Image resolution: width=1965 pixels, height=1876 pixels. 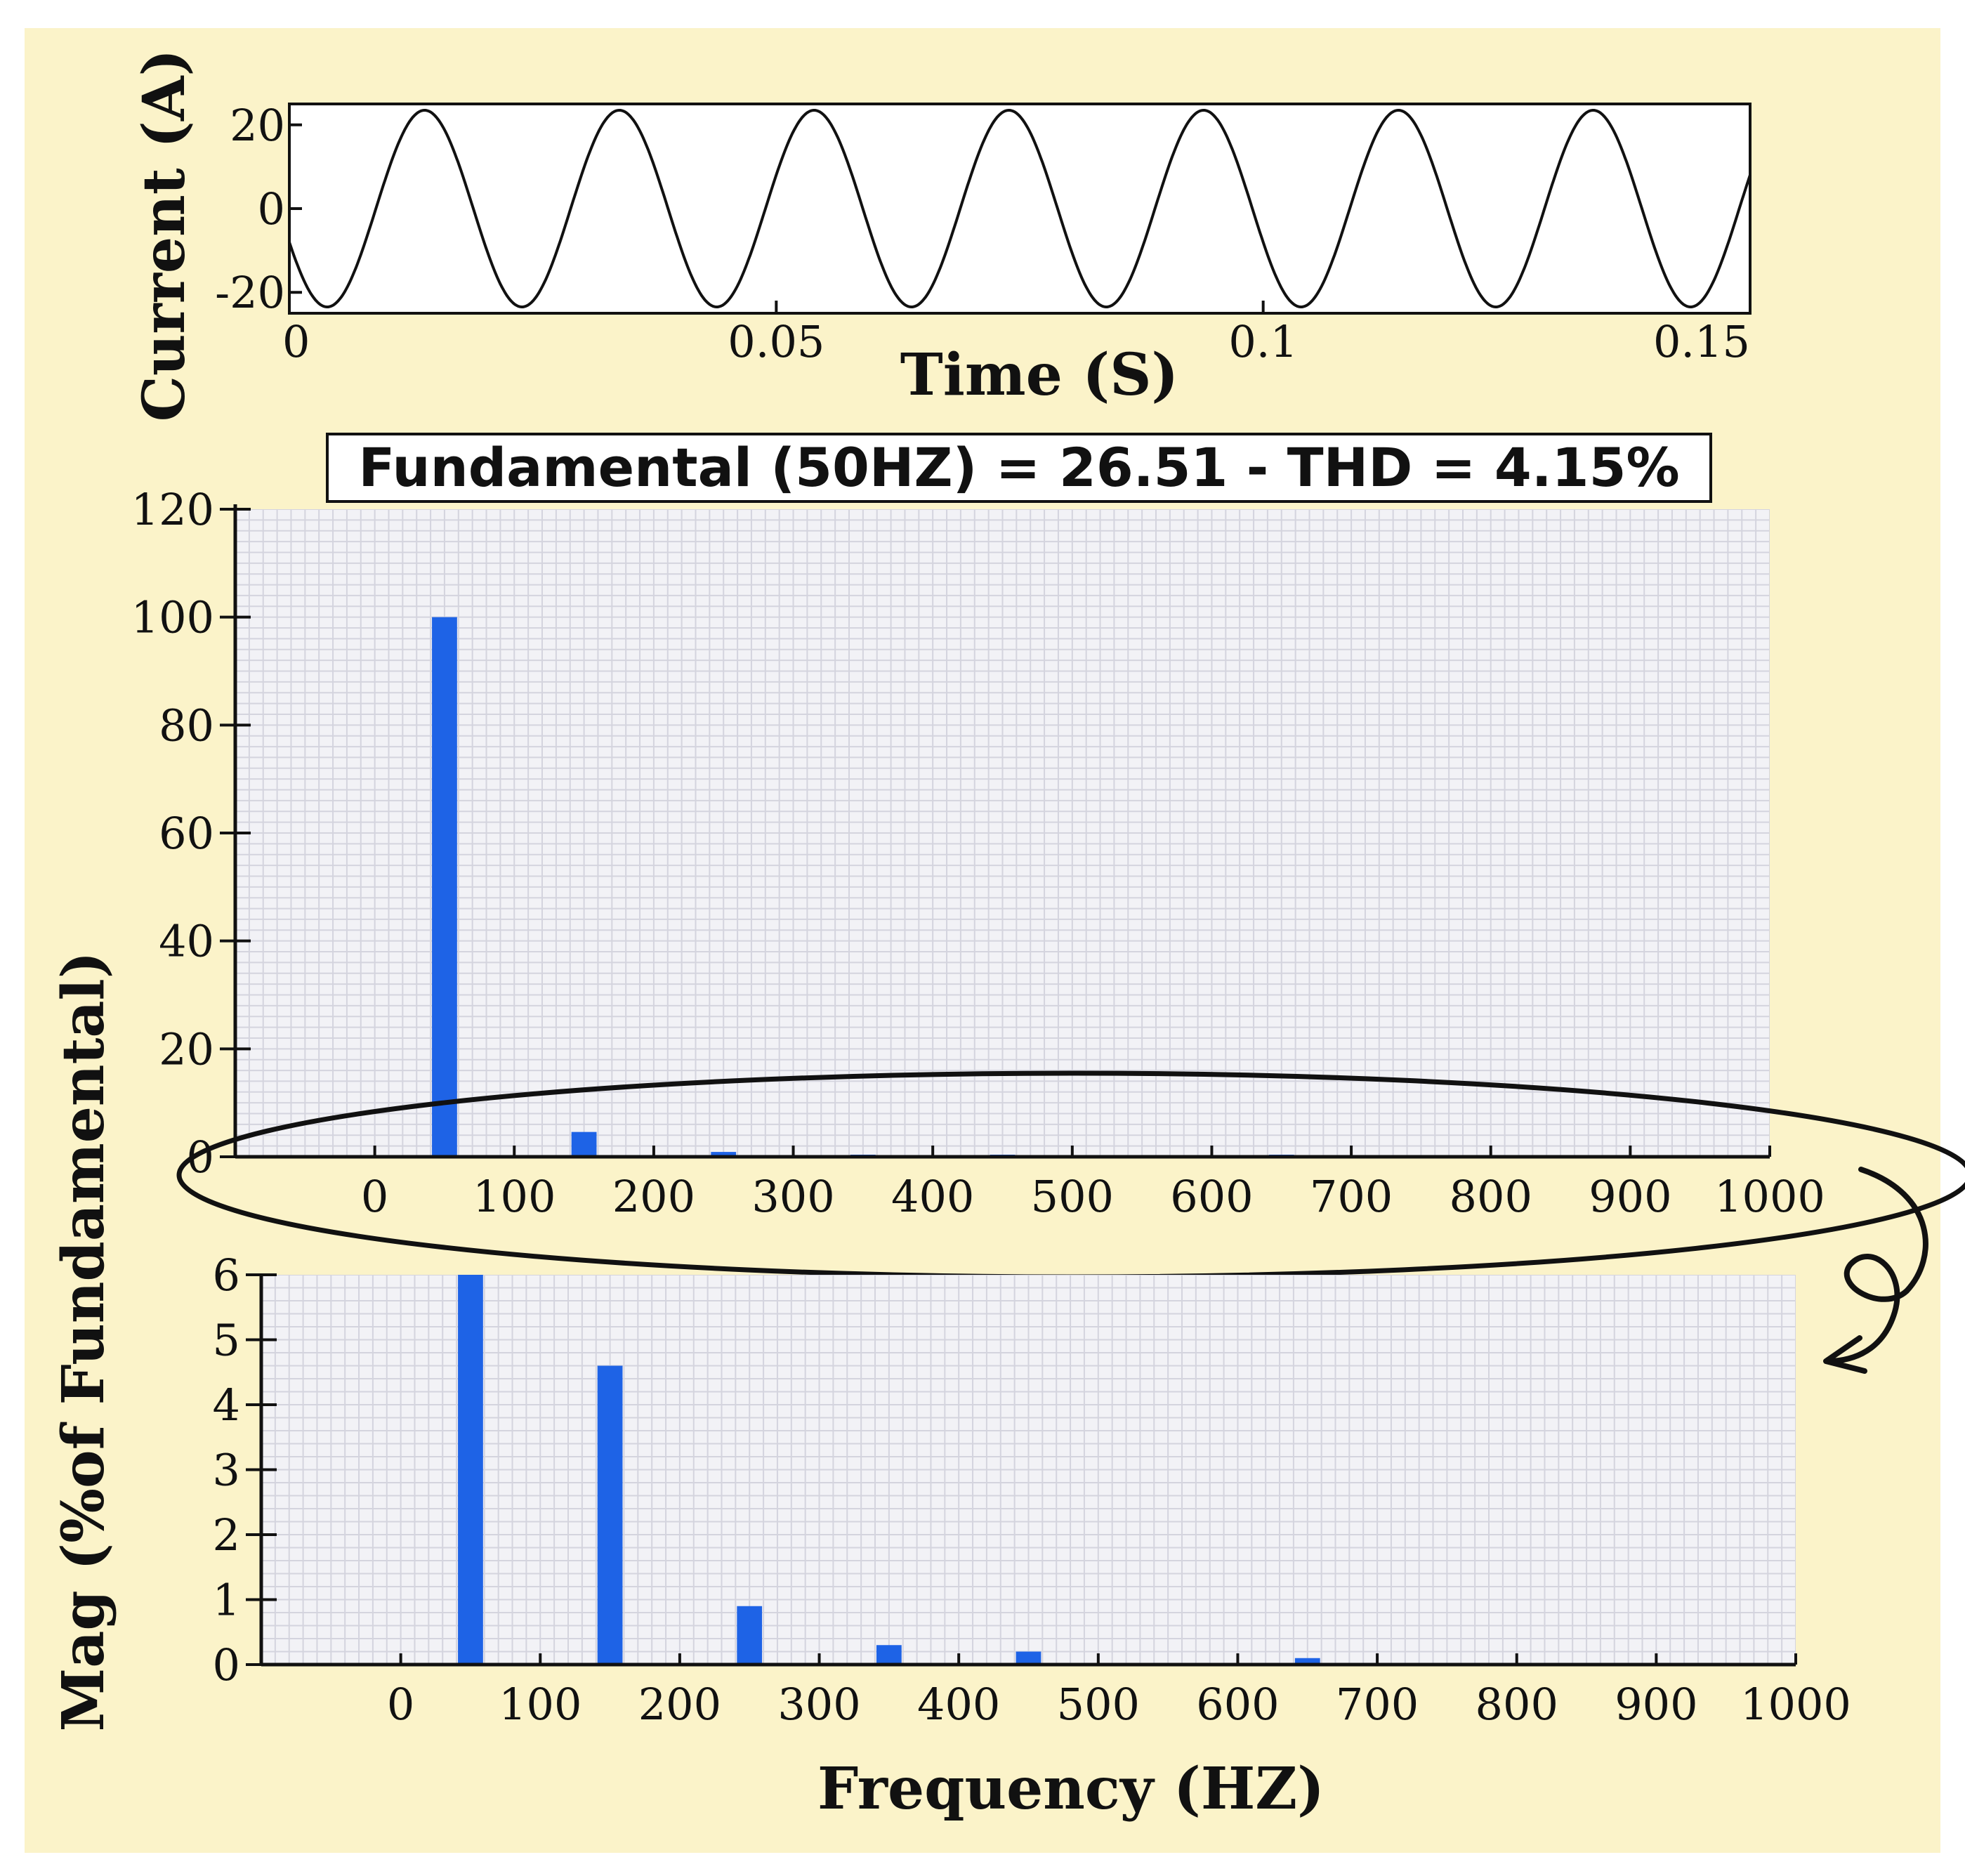 What do you see at coordinates (245, 1470) in the screenshot?
I see `spectrum-zoom-y-ticks: 6 5 4 3 2 1 0` at bounding box center [245, 1470].